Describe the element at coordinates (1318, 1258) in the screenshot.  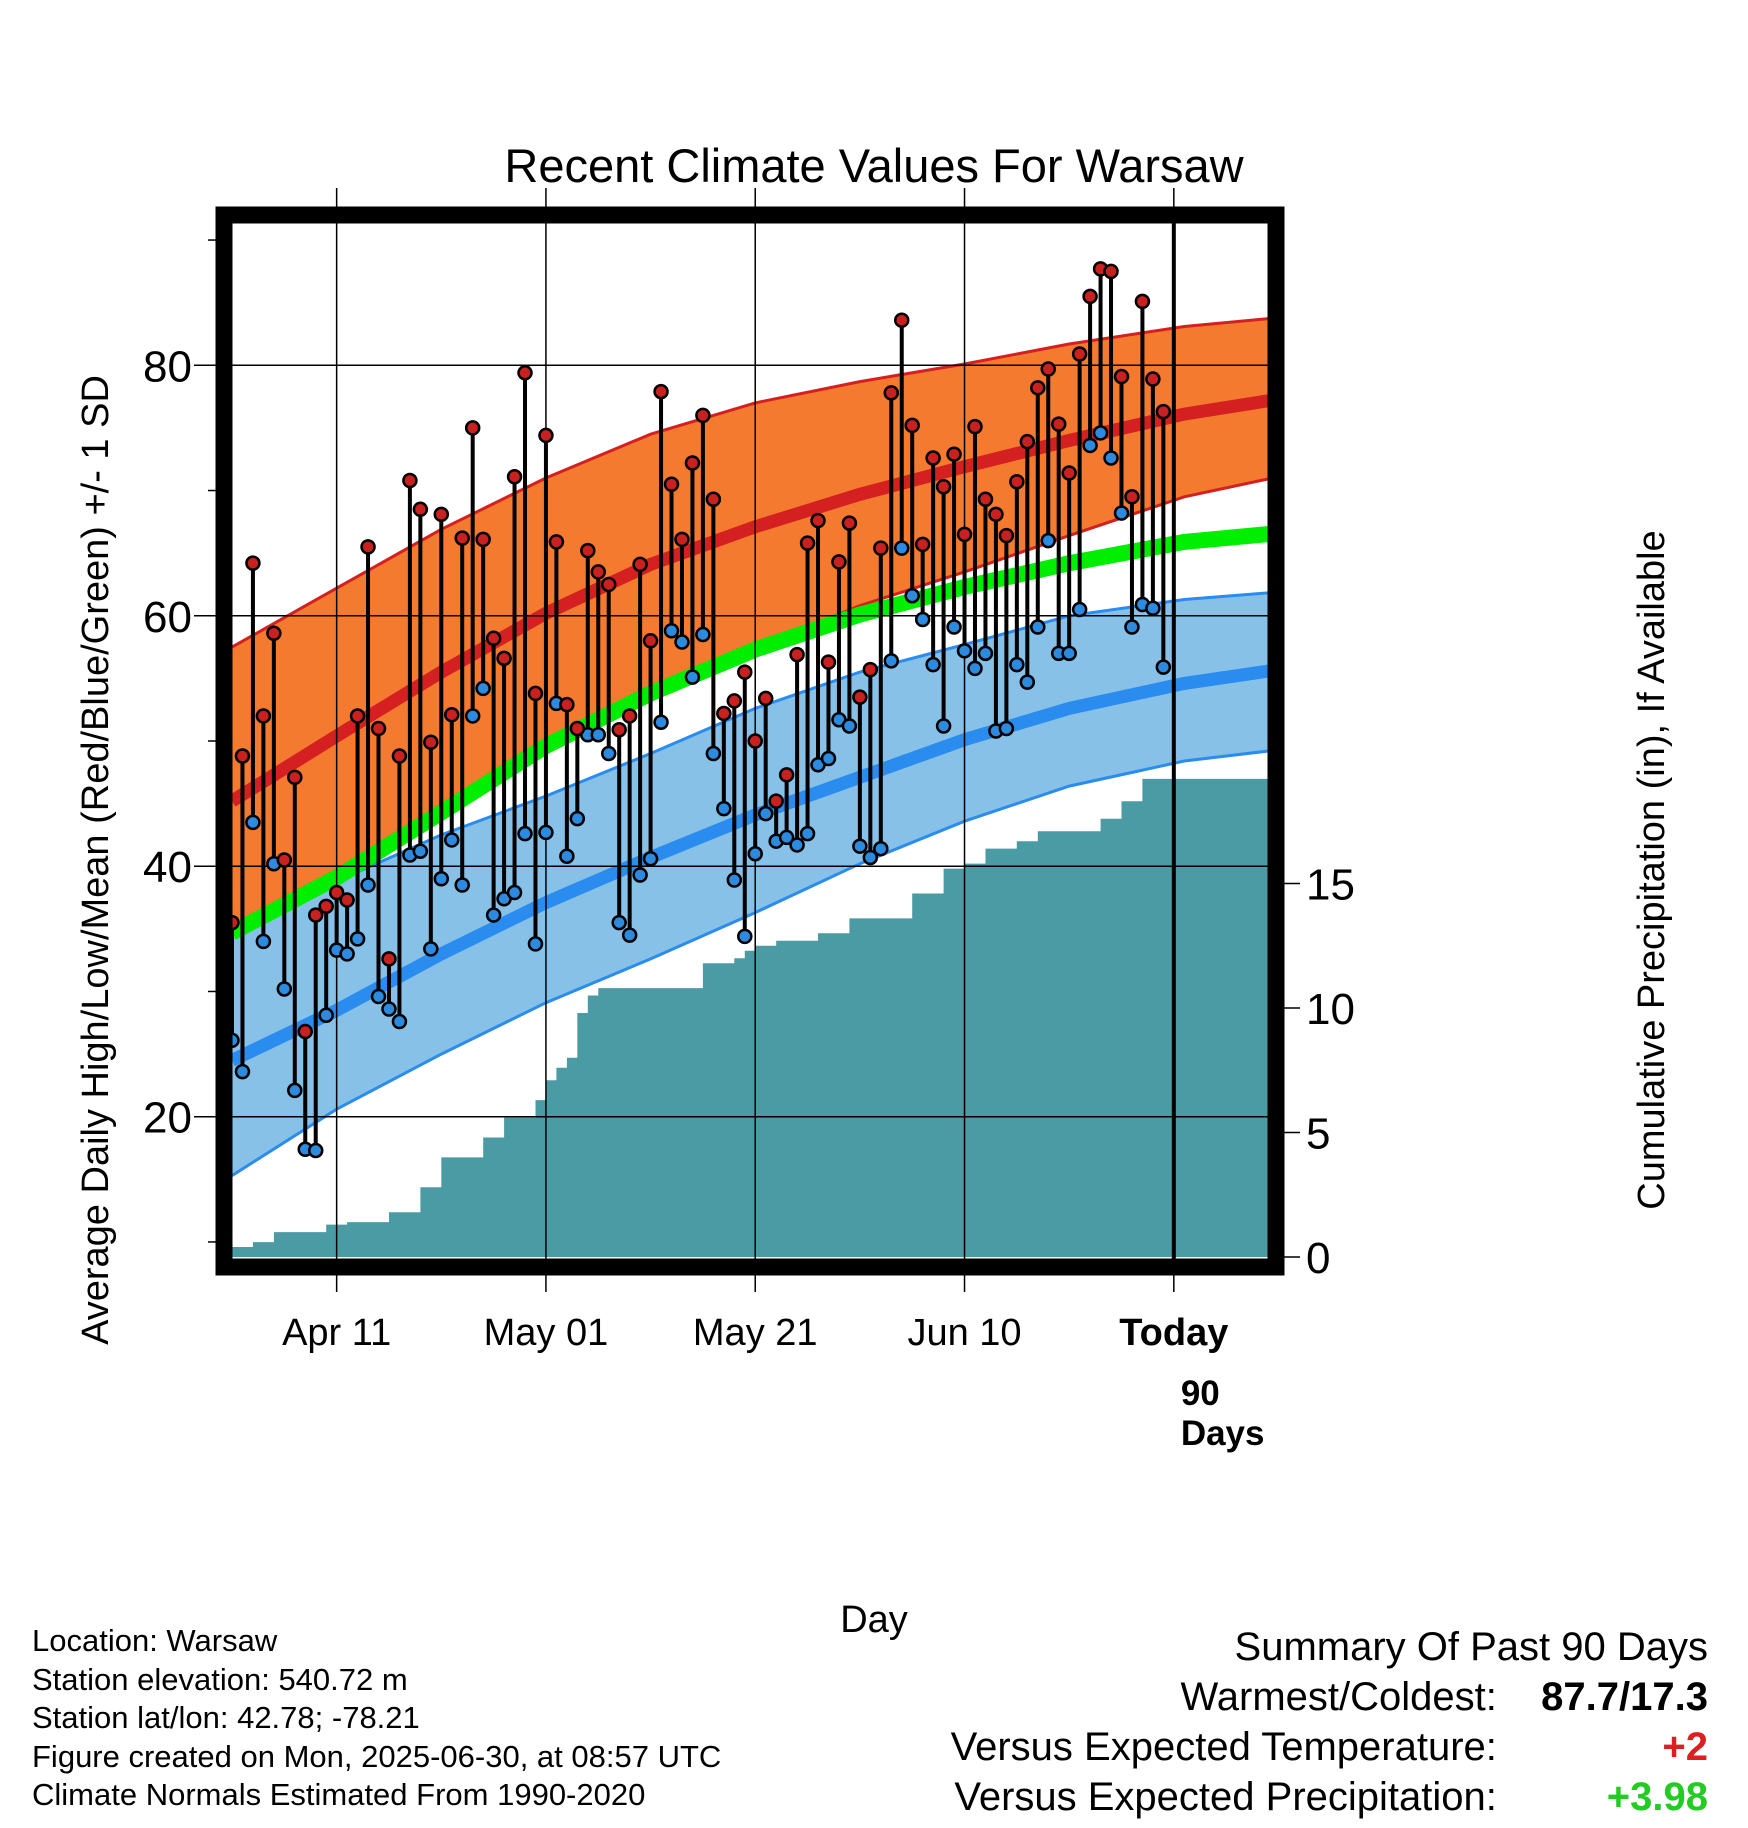
I see `y2-tick-label: 0` at that location.